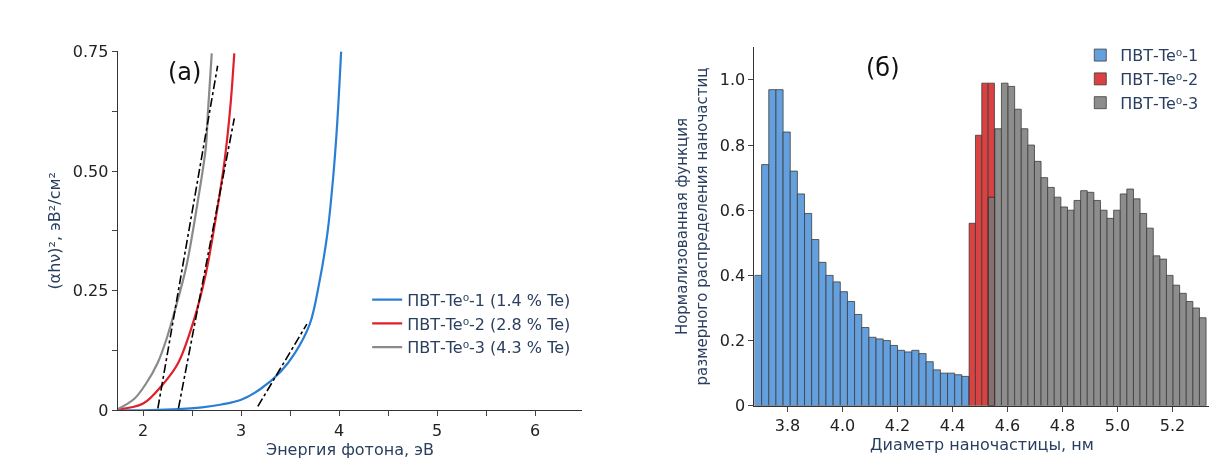 This screenshot has width=1213, height=475. I want to click on legend-label: ПВТ-Te⁰-1, so click(1159, 56).